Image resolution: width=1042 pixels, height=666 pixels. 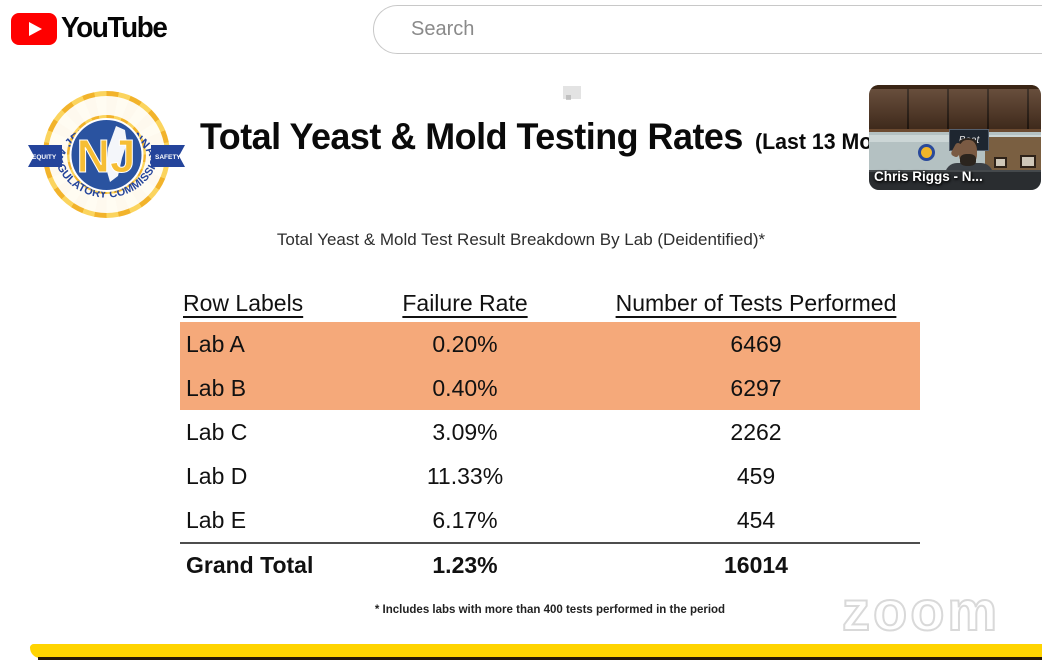 I want to click on table-row: Lab B 0.40% 6297, so click(x=550, y=388).